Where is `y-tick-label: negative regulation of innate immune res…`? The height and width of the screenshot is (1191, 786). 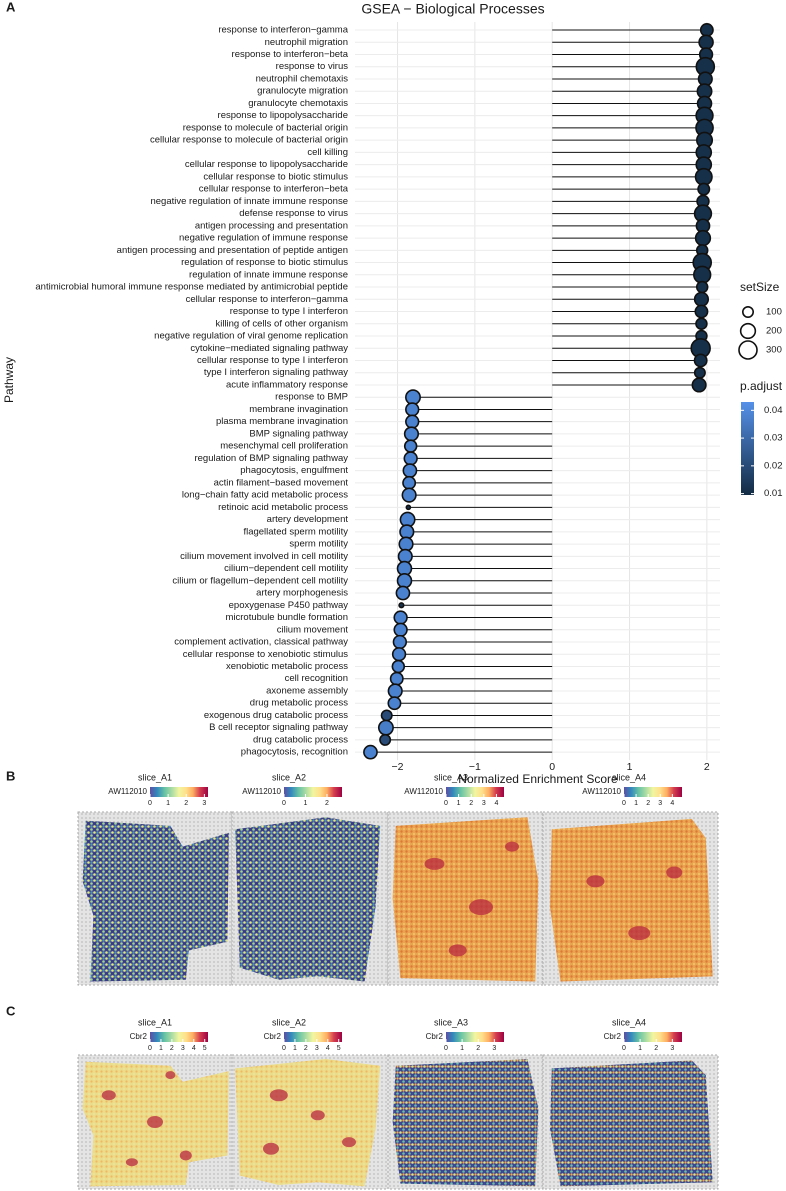
y-tick-label: negative regulation of innate immune res… is located at coordinates (249, 201).